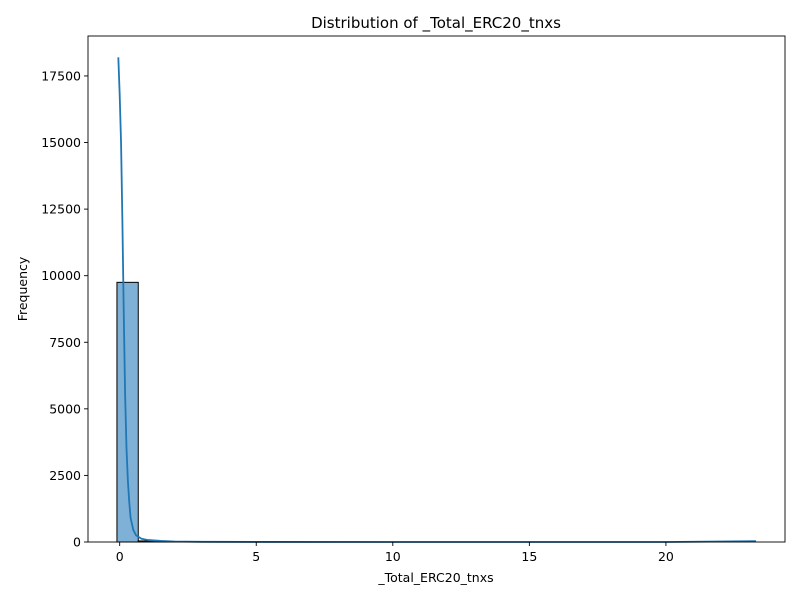 This screenshot has height=605, width=800. What do you see at coordinates (61, 142) in the screenshot?
I see `y-tick-label: 15000` at bounding box center [61, 142].